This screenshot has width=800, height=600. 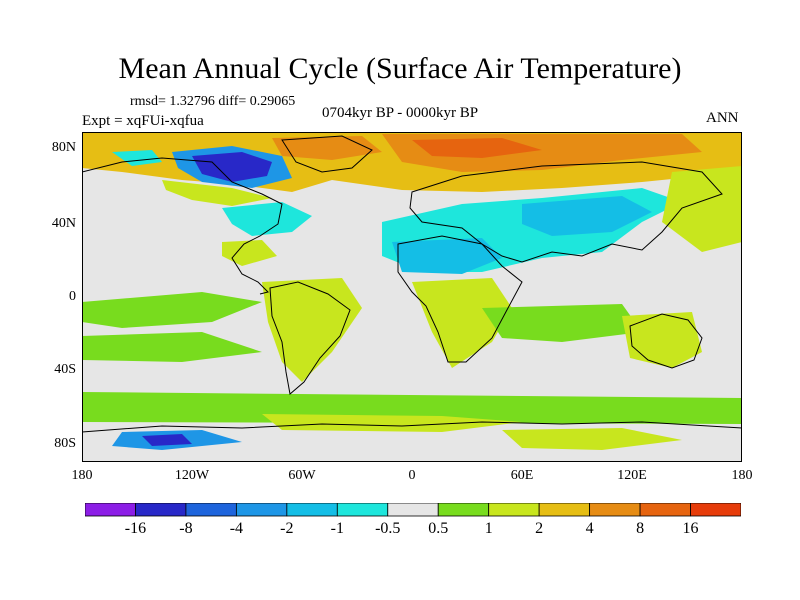 I want to click on alaska-cool-patch, so click(x=137, y=158).